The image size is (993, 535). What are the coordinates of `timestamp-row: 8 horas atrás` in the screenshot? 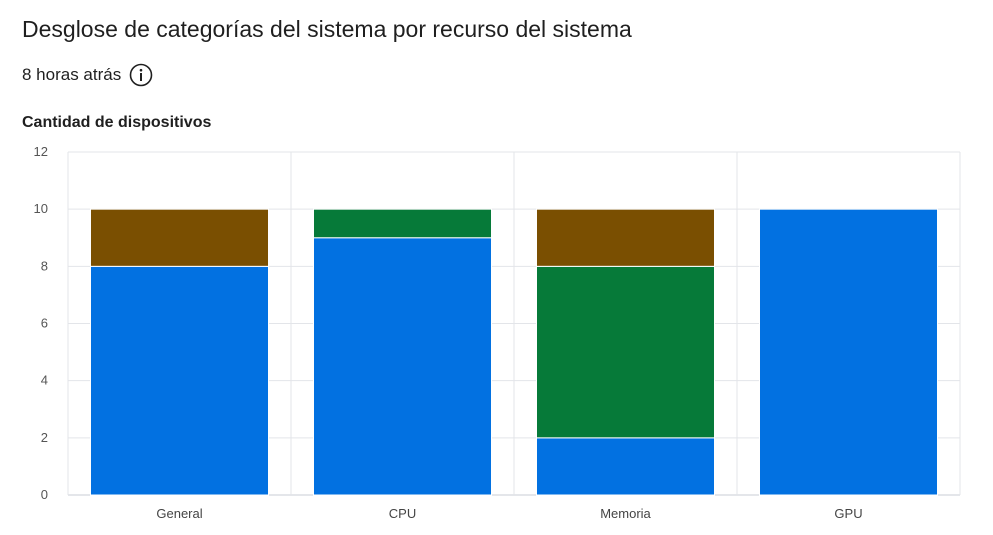 It's located at (87, 75).